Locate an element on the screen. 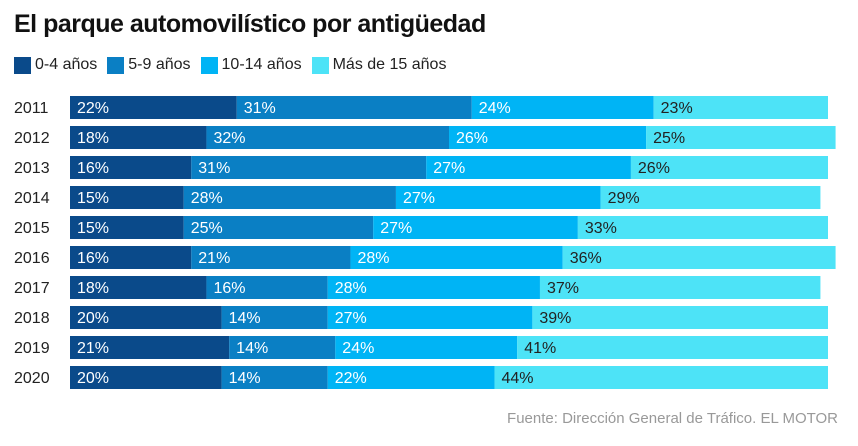  legend-item: Más de 15 años is located at coordinates (379, 65).